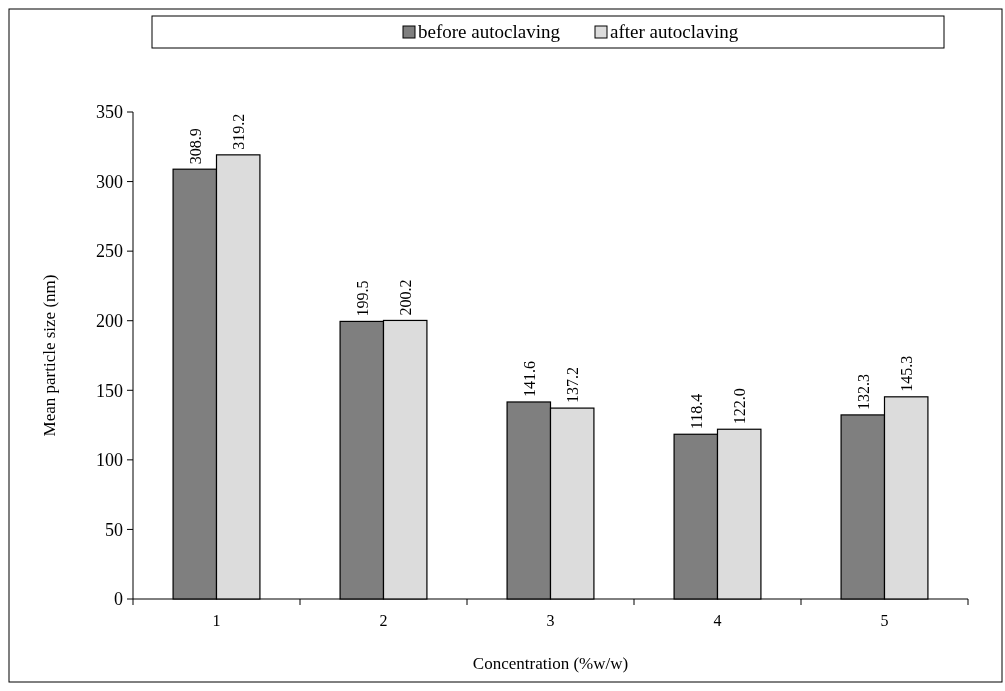 This screenshot has height=691, width=1005. What do you see at coordinates (383, 620) in the screenshot?
I see `x-tick-label: 2` at bounding box center [383, 620].